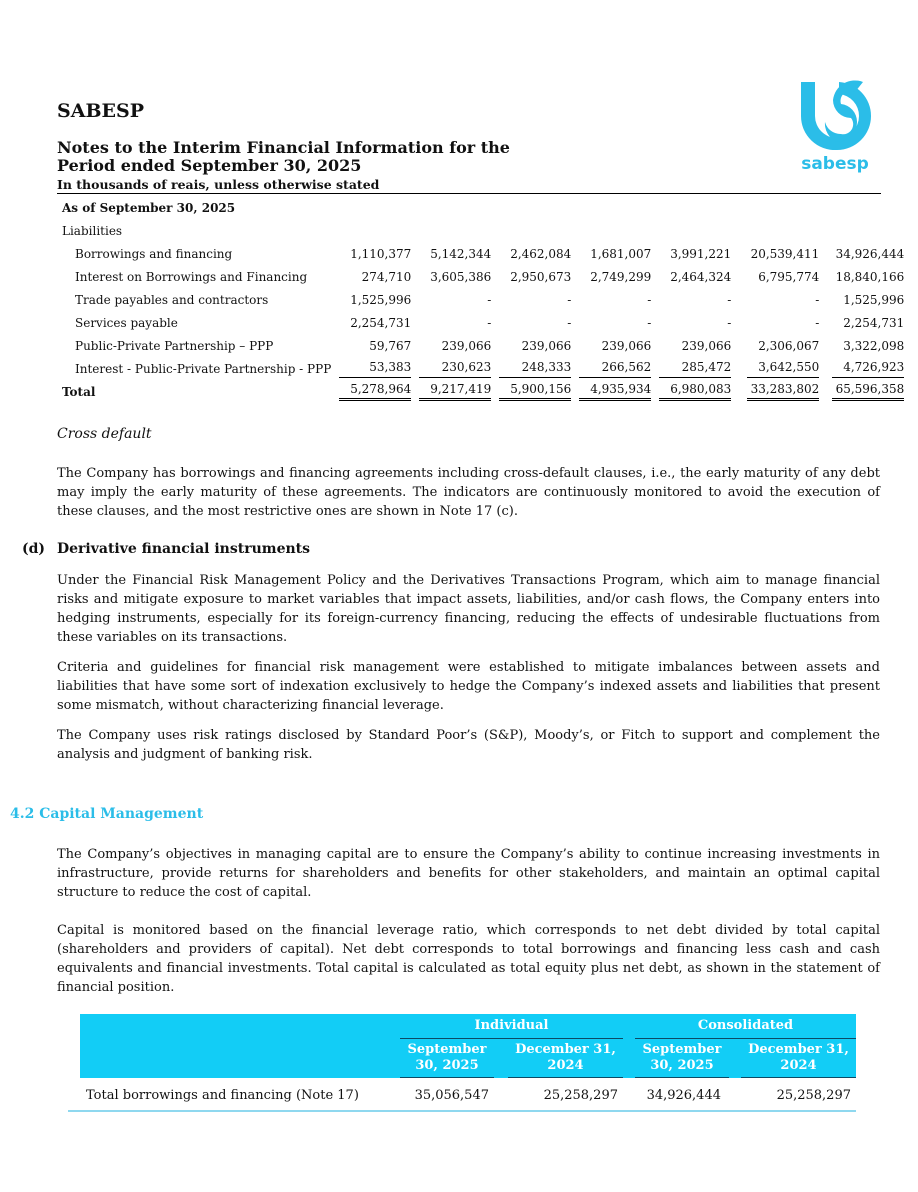 This screenshot has height=1192, width=918. Describe the element at coordinates (461, 253) in the screenshot. I see `value-cell: 5,142,344` at that location.